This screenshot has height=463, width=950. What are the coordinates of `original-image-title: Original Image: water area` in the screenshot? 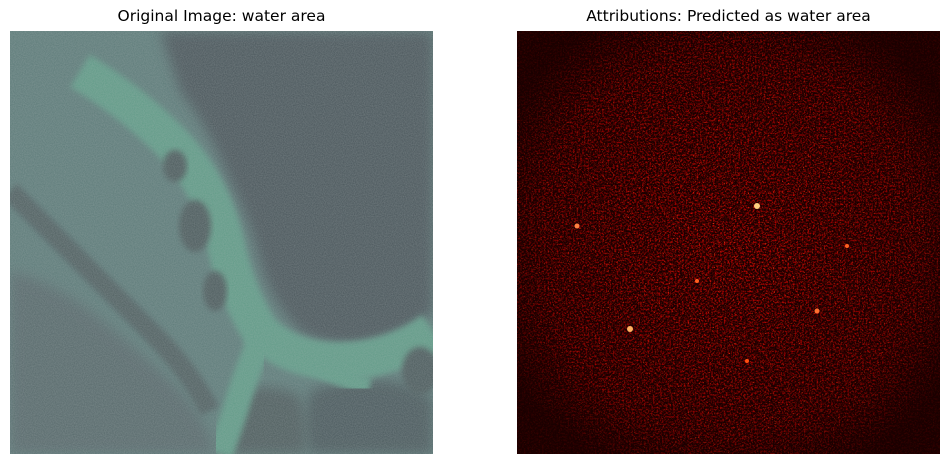 It's located at (221, 16).